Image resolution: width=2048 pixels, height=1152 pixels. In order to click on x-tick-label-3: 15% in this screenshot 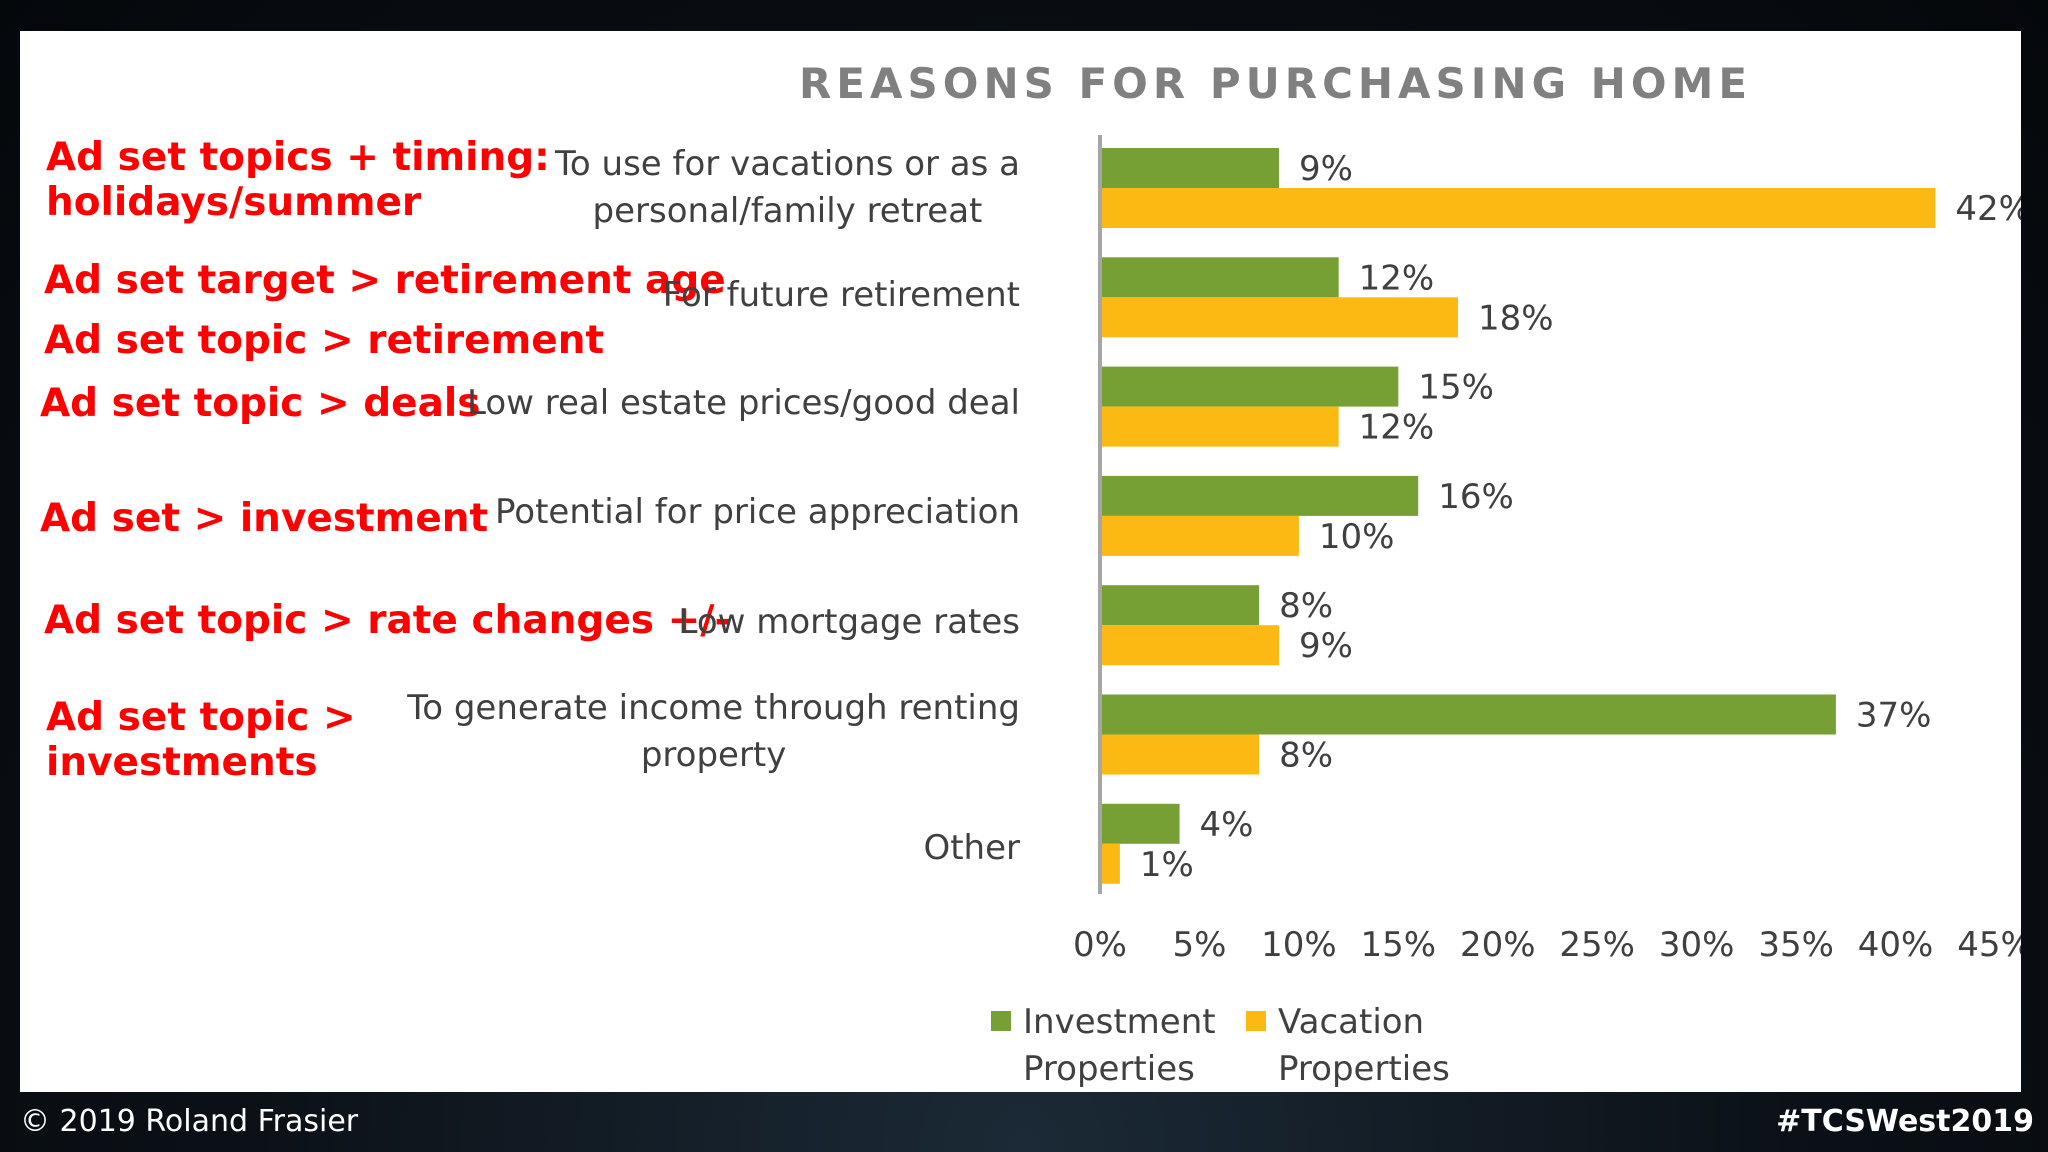, I will do `click(1399, 945)`.